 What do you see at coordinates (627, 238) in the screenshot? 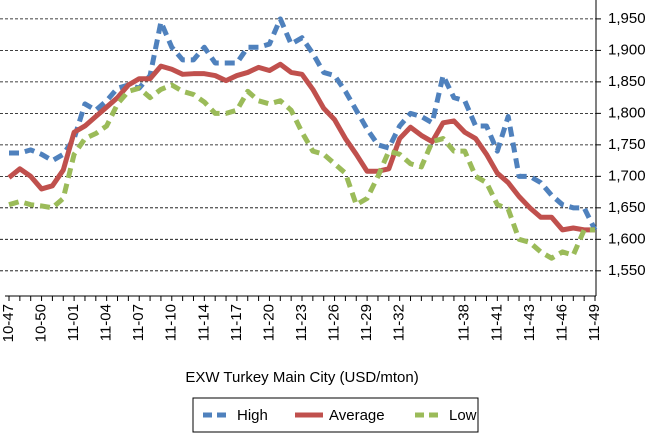
I see `y-tick-label: 1,600` at bounding box center [627, 238].